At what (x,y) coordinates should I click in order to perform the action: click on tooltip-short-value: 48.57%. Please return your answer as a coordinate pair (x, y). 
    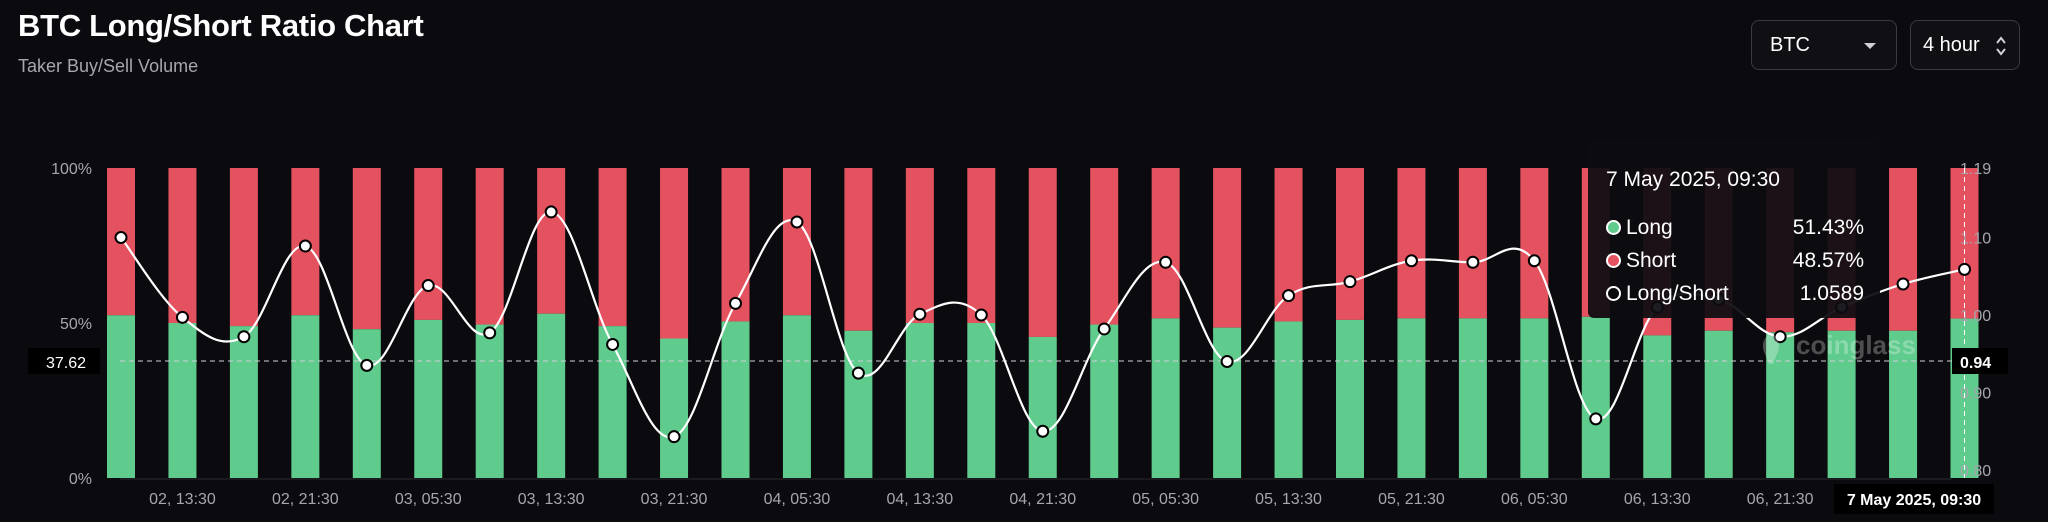
    Looking at the image, I should click on (1828, 260).